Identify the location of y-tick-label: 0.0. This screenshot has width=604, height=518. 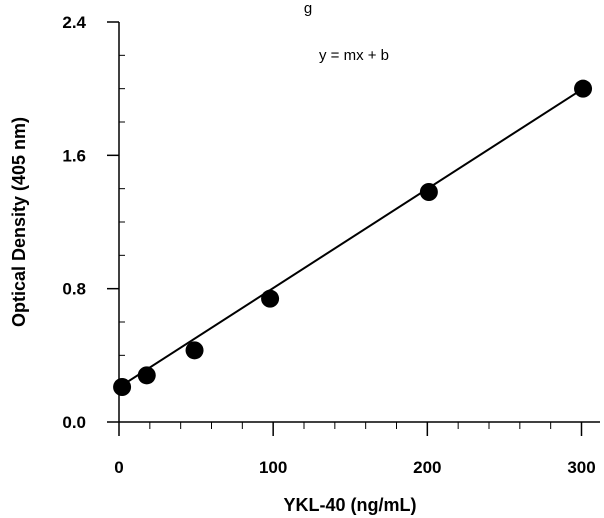
(74, 422).